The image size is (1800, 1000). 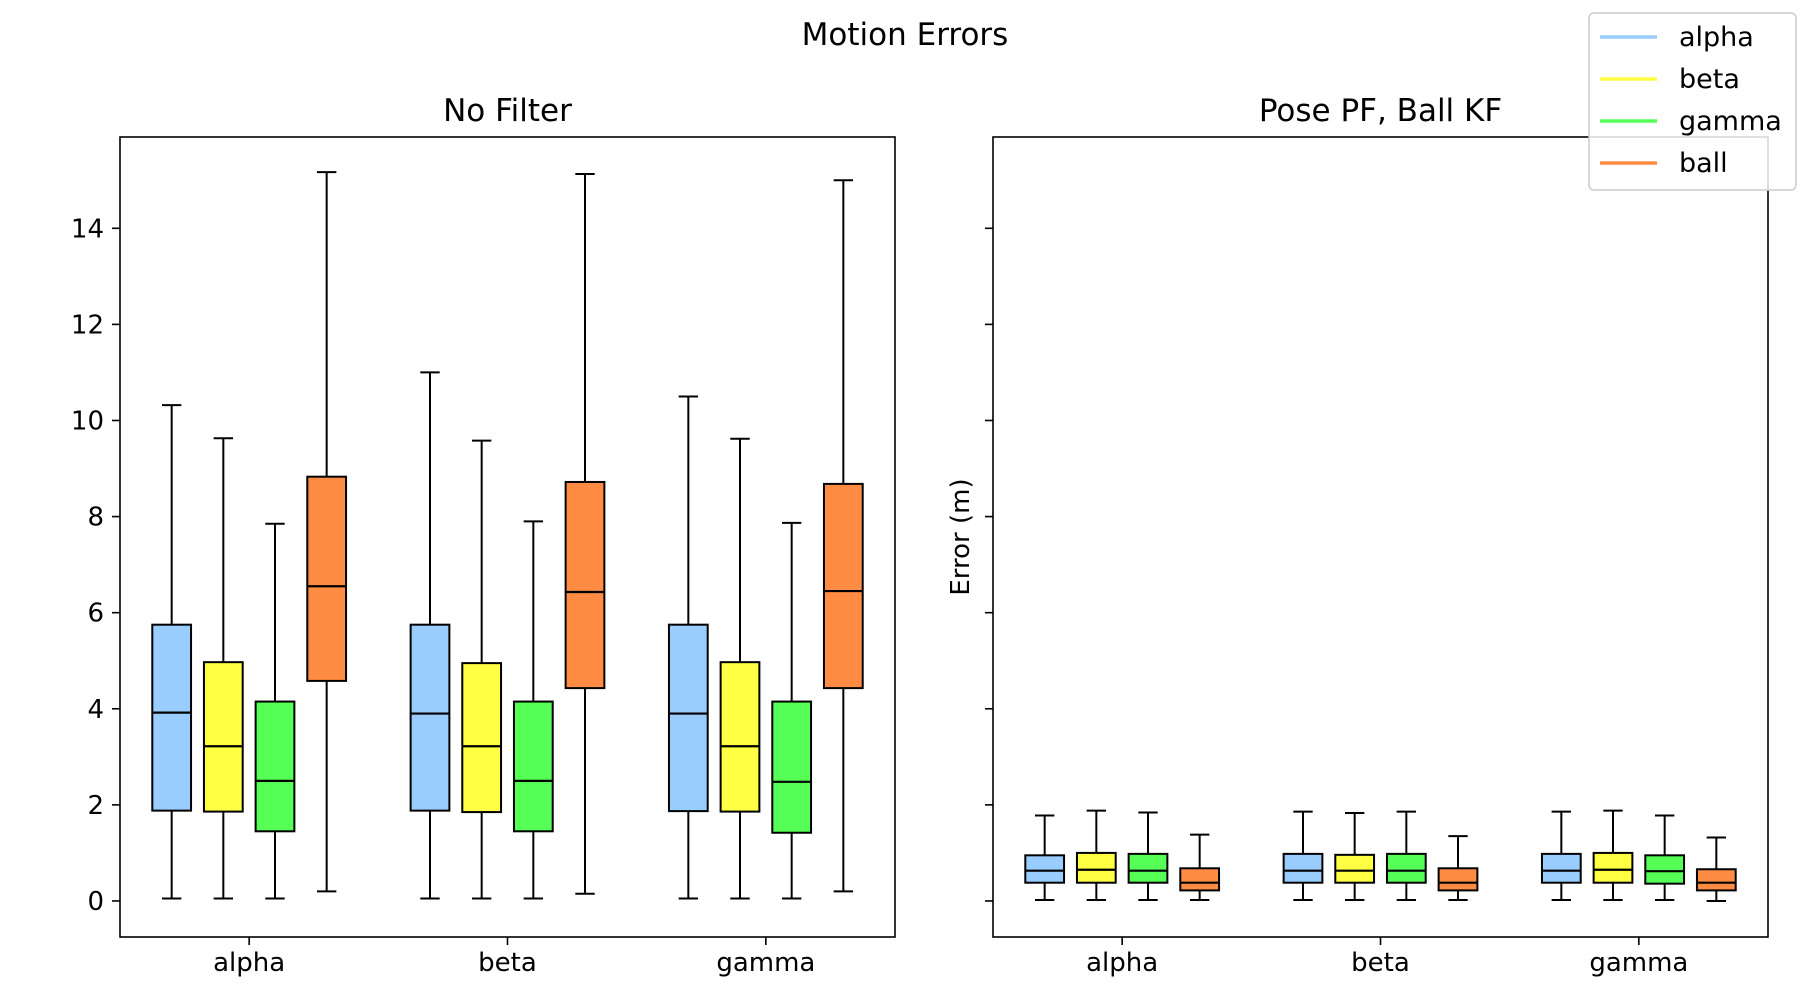 I want to click on y-tick-label: 14, so click(x=87, y=229).